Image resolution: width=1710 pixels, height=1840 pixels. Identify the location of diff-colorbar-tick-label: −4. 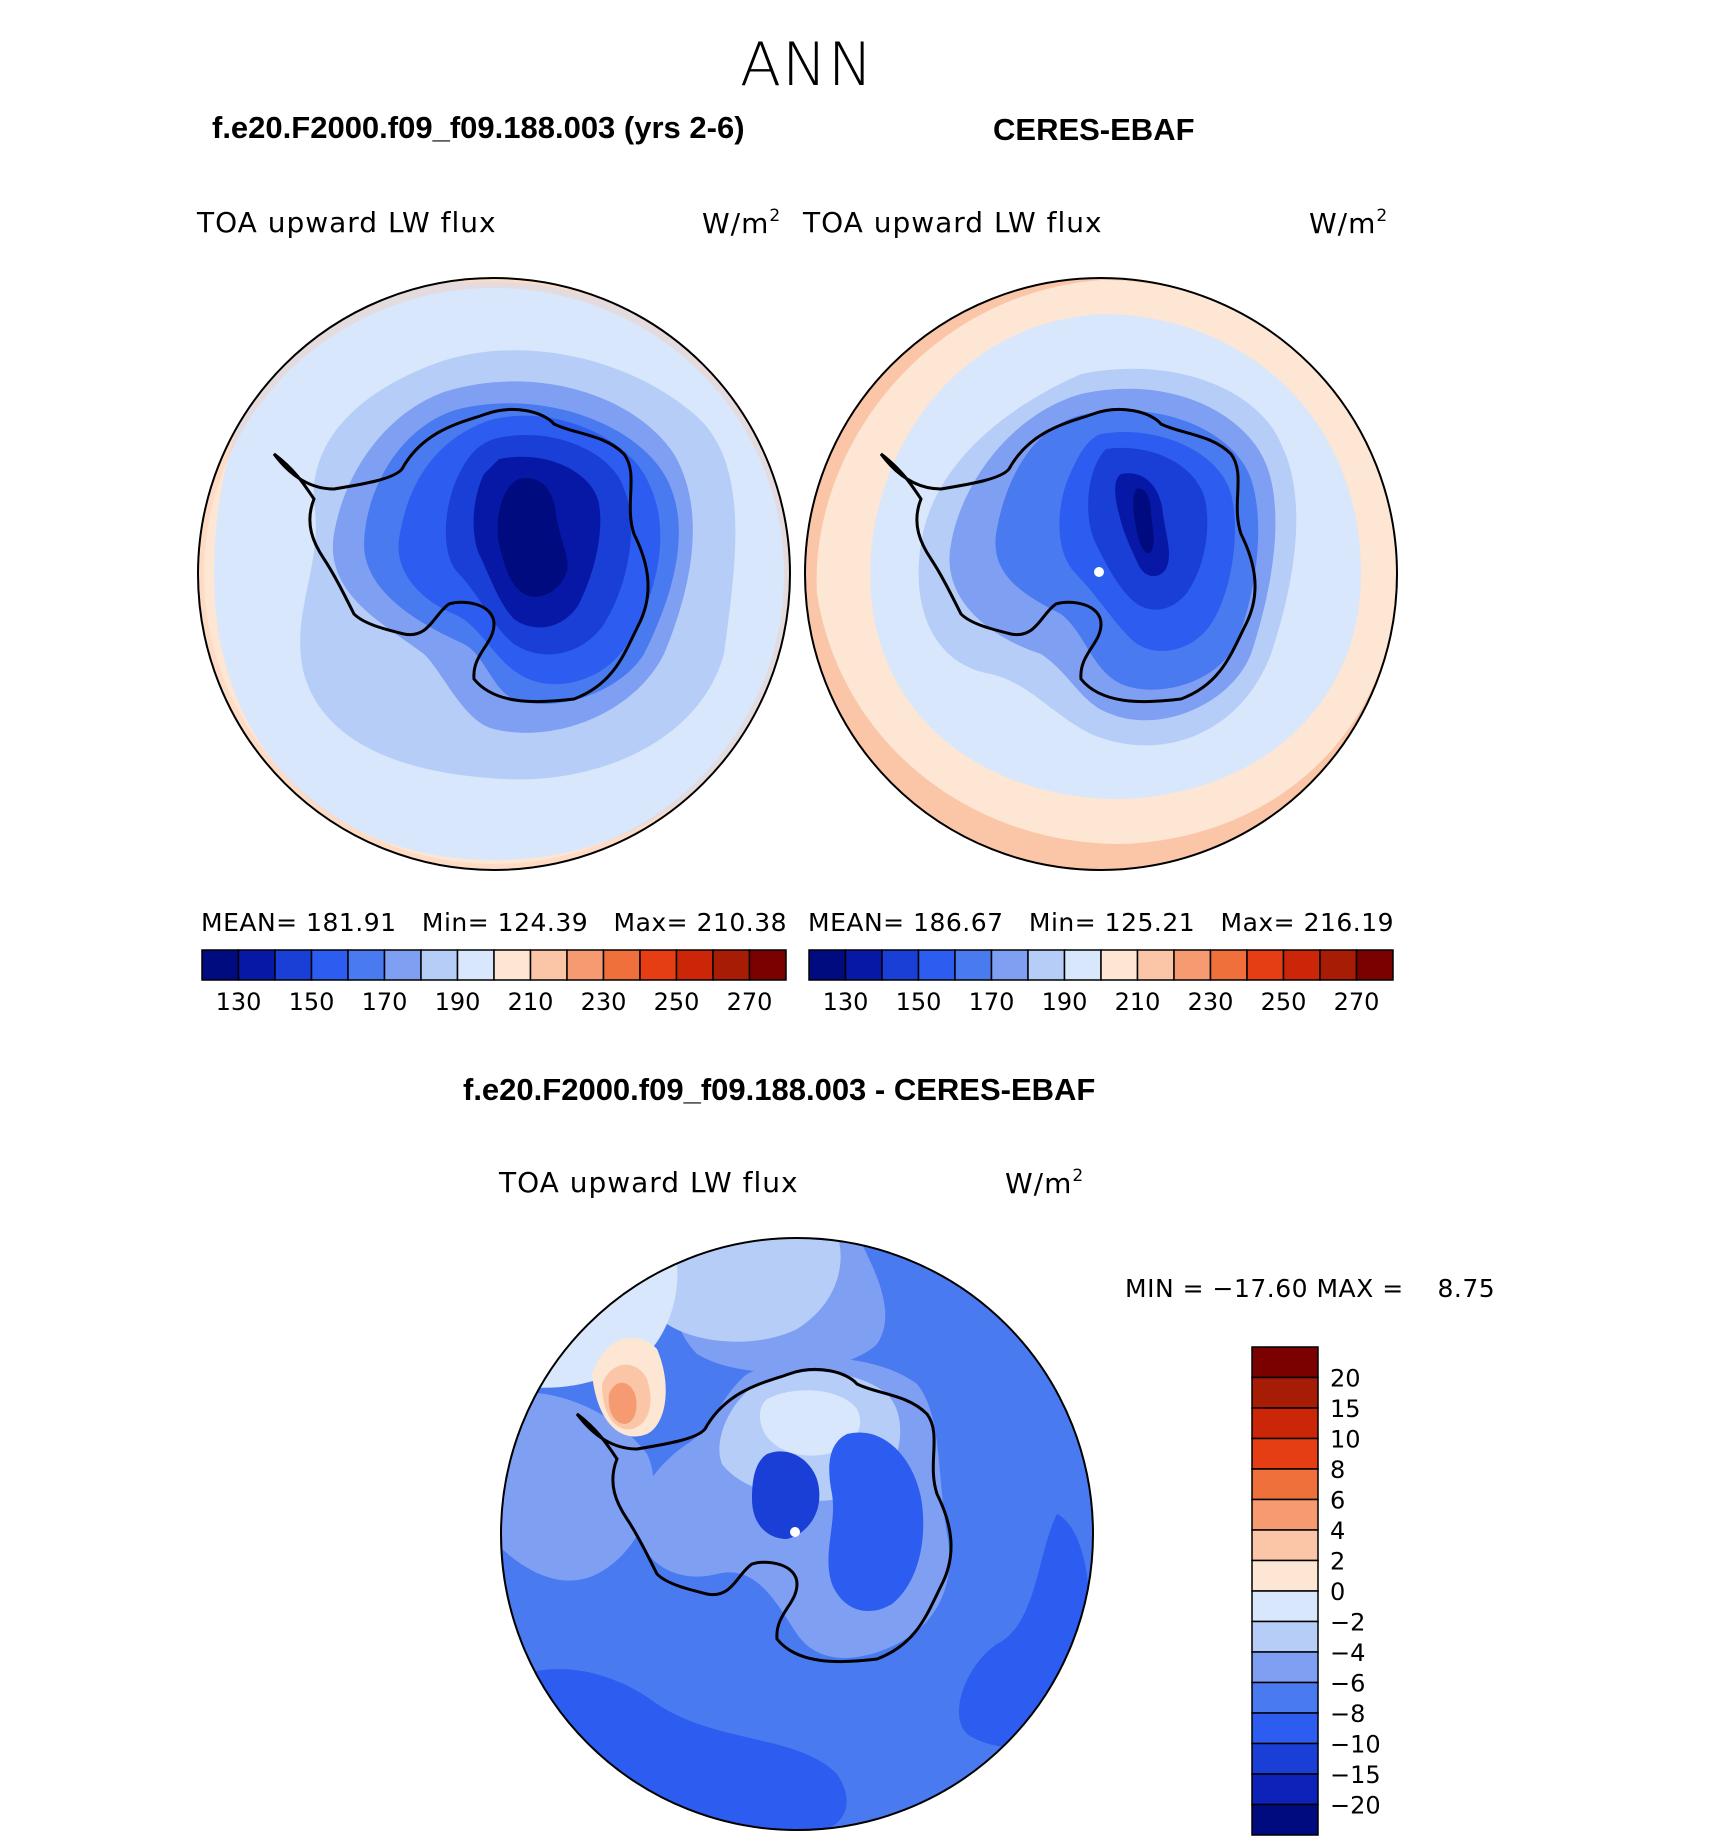
(1347, 1653).